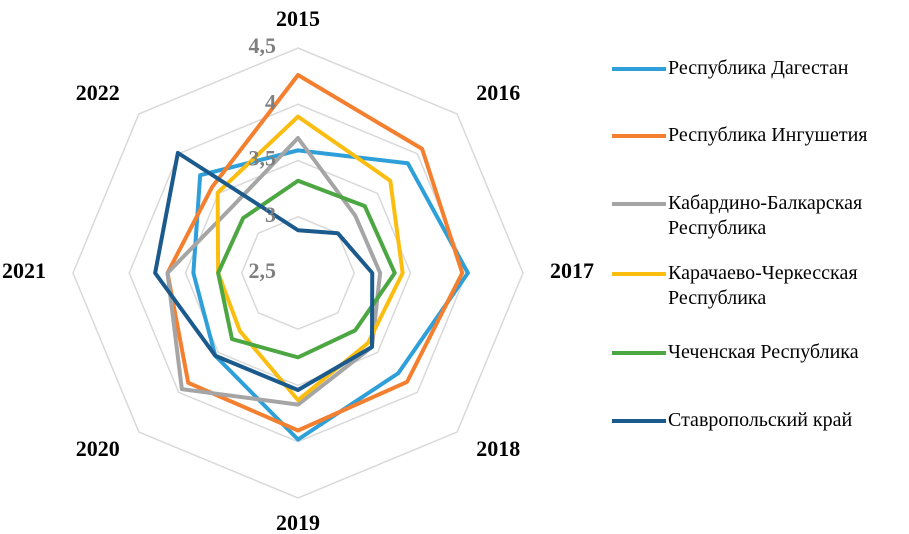 This screenshot has width=909, height=534. What do you see at coordinates (263, 45) in the screenshot?
I see `r-tick-label: 4,5` at bounding box center [263, 45].